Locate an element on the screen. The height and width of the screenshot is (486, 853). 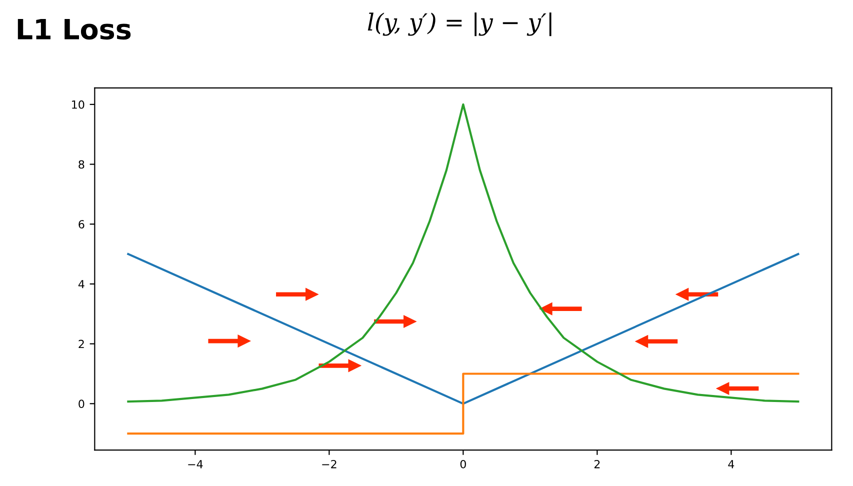
x-tick-label: −2 is located at coordinates (329, 464).